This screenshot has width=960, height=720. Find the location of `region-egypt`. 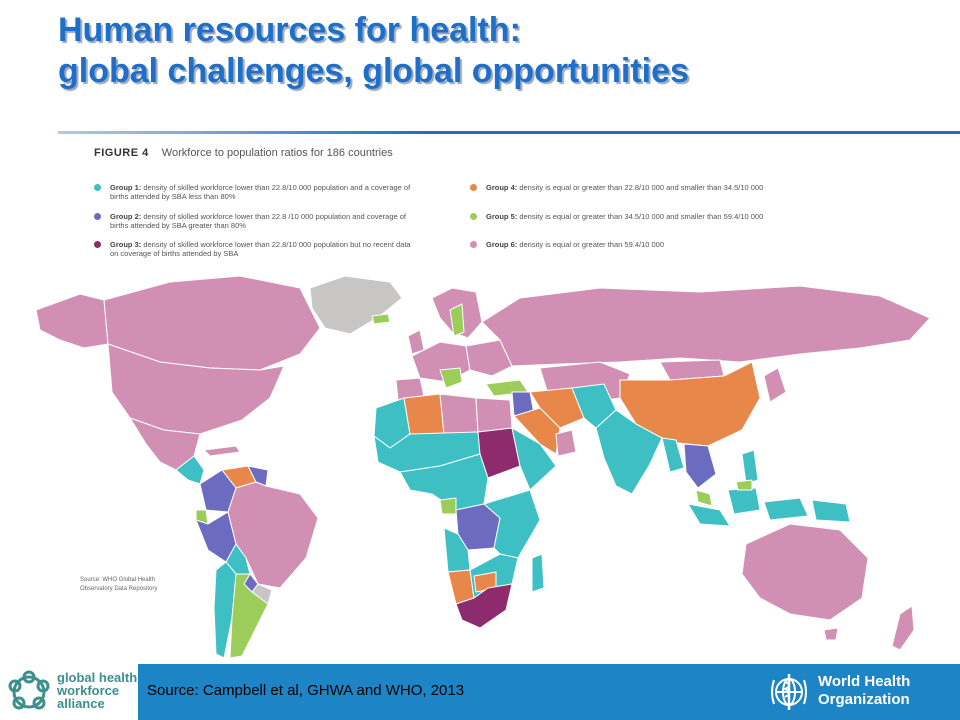

region-egypt is located at coordinates (494, 415).